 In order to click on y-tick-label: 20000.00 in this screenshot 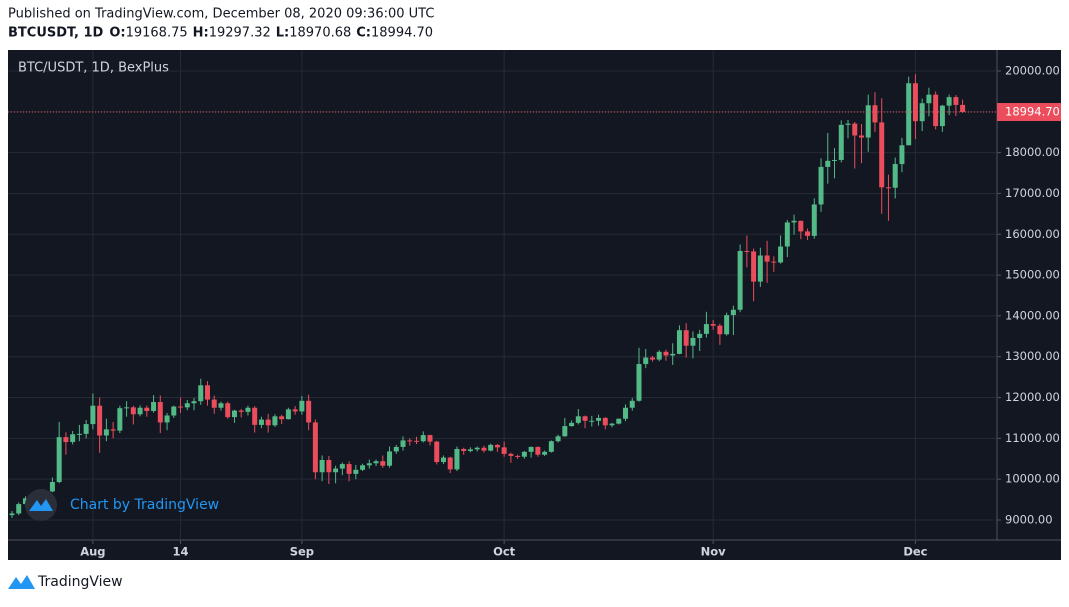, I will do `click(1032, 70)`.